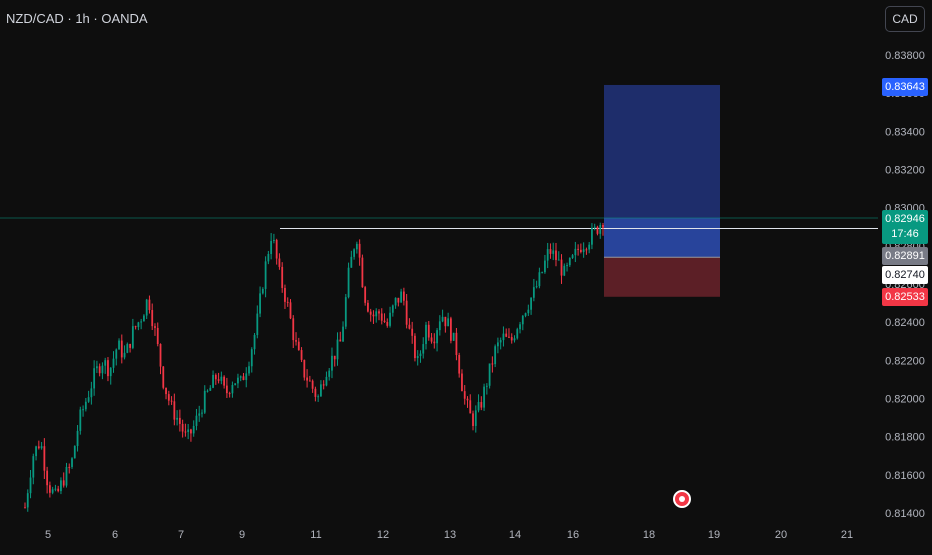  Describe the element at coordinates (905, 476) in the screenshot. I see `y-tick-label: 0.81600` at that location.